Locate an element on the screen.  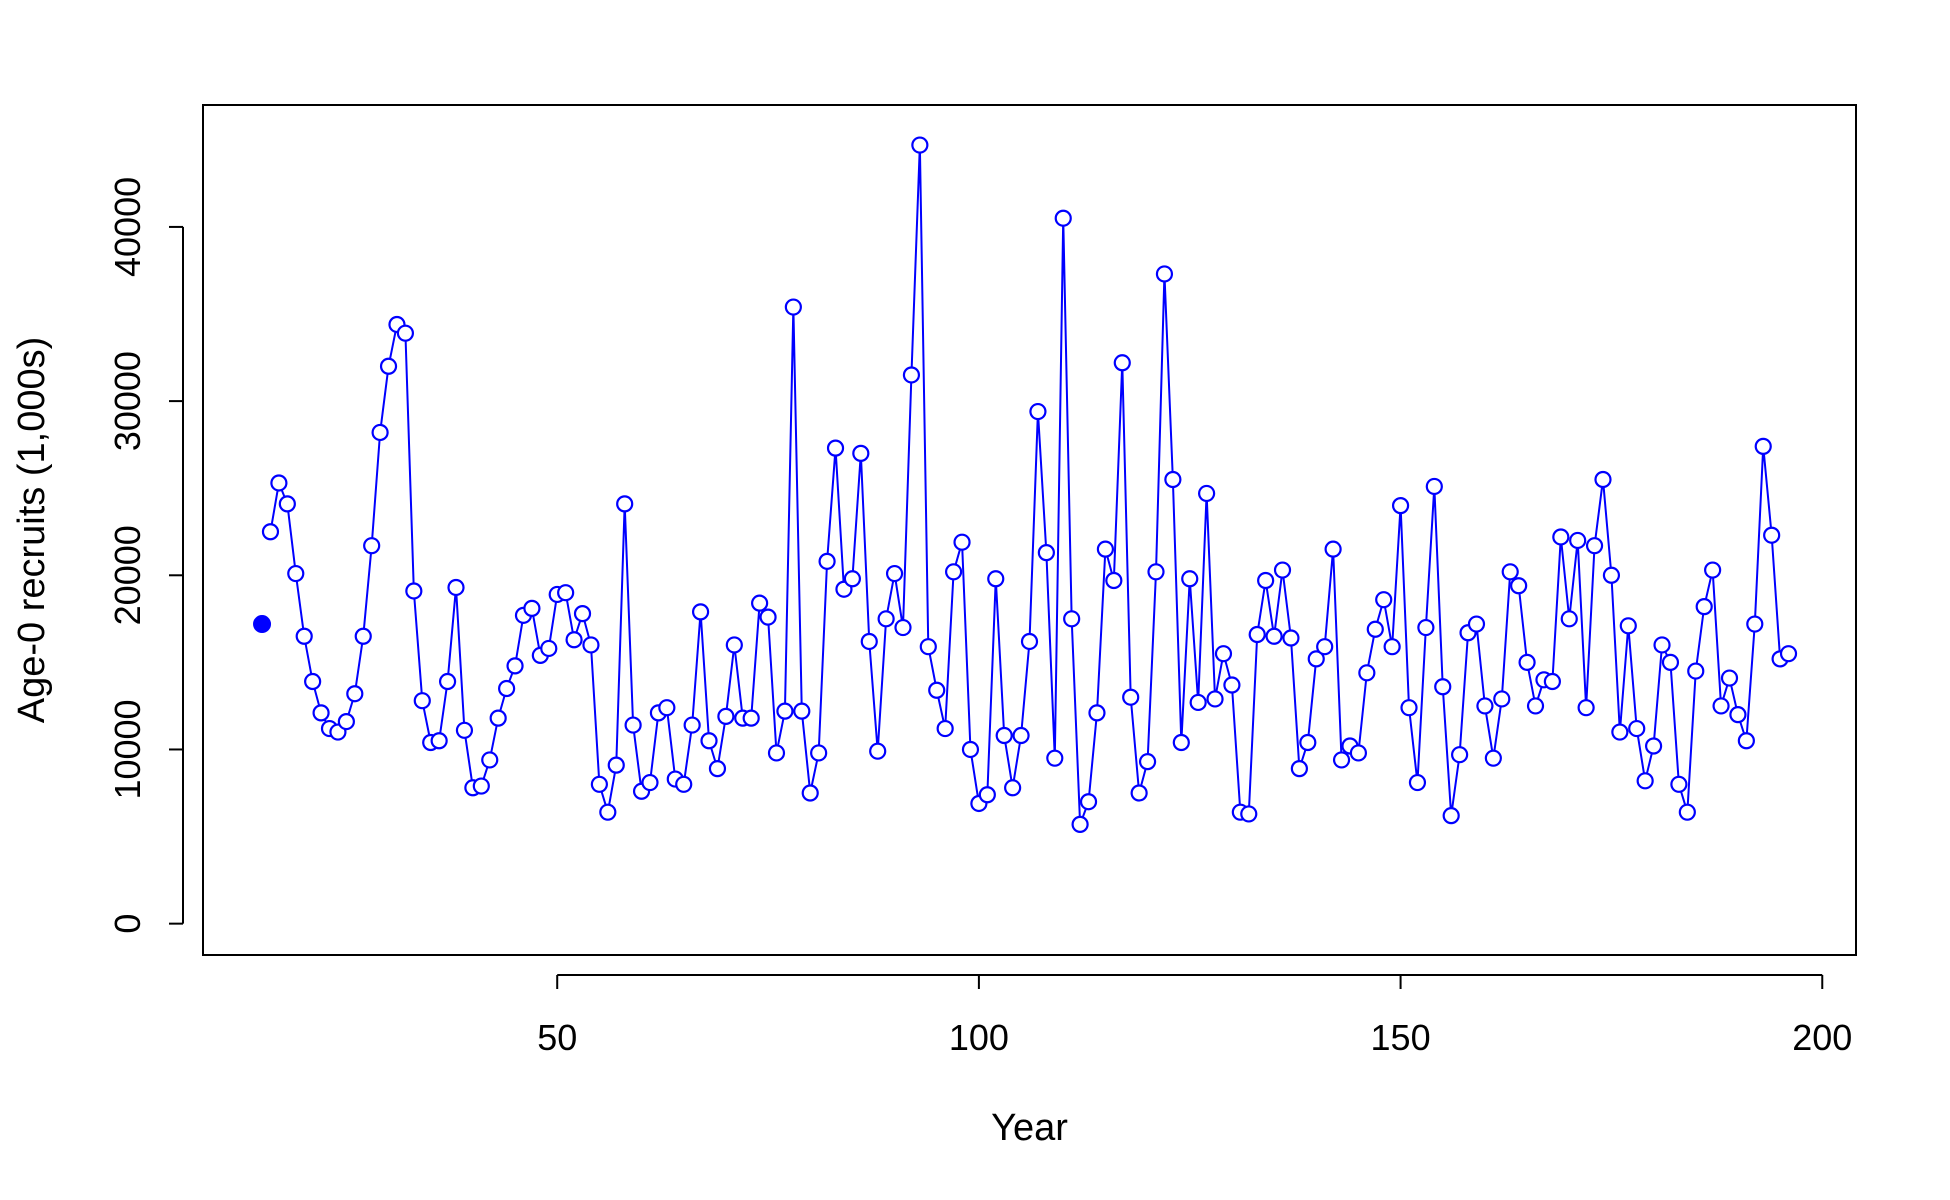
x-tick-label: 50 is located at coordinates (557, 1037).